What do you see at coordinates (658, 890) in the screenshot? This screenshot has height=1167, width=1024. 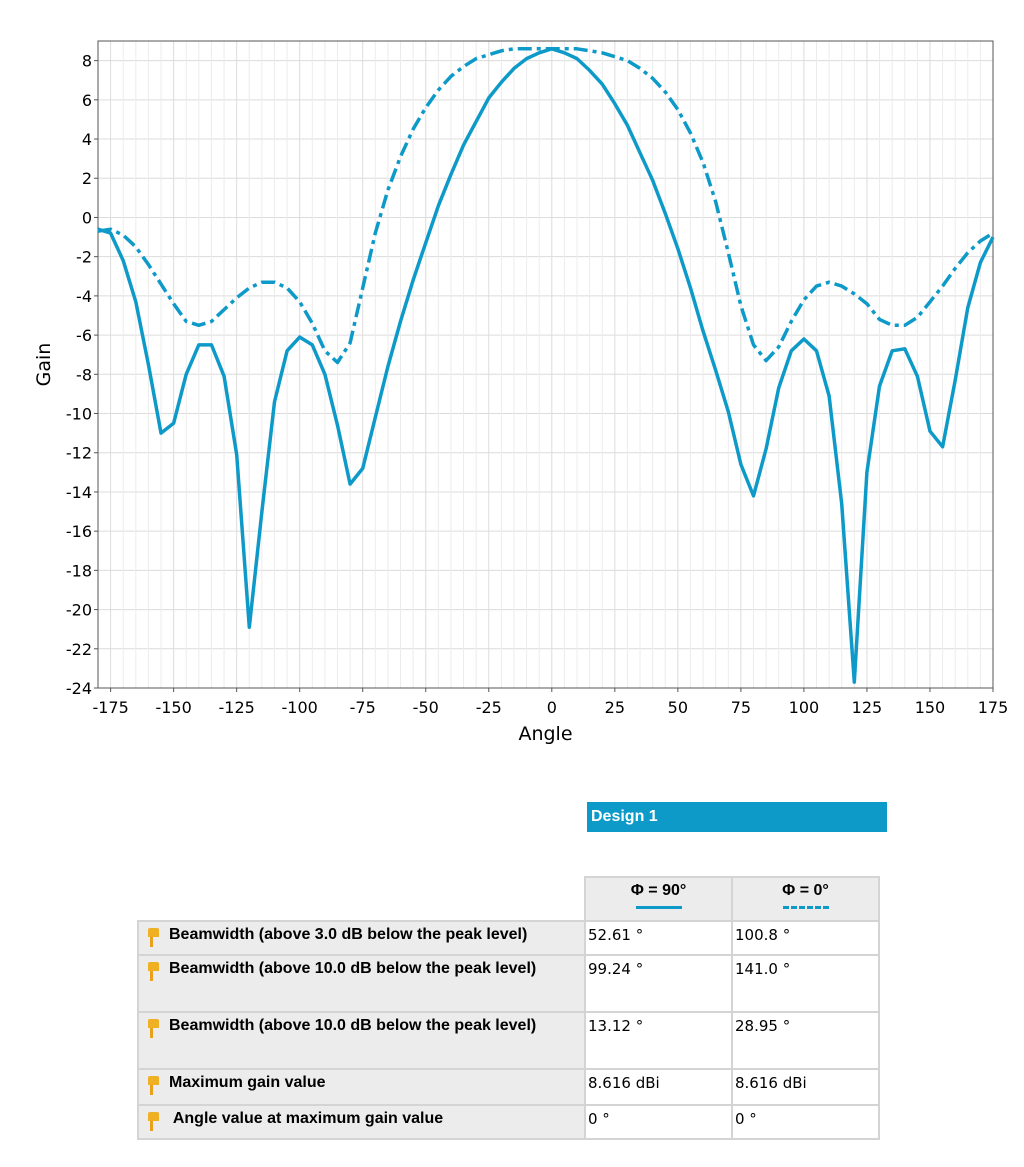 I see `column-header-label: Φ = 90°` at bounding box center [658, 890].